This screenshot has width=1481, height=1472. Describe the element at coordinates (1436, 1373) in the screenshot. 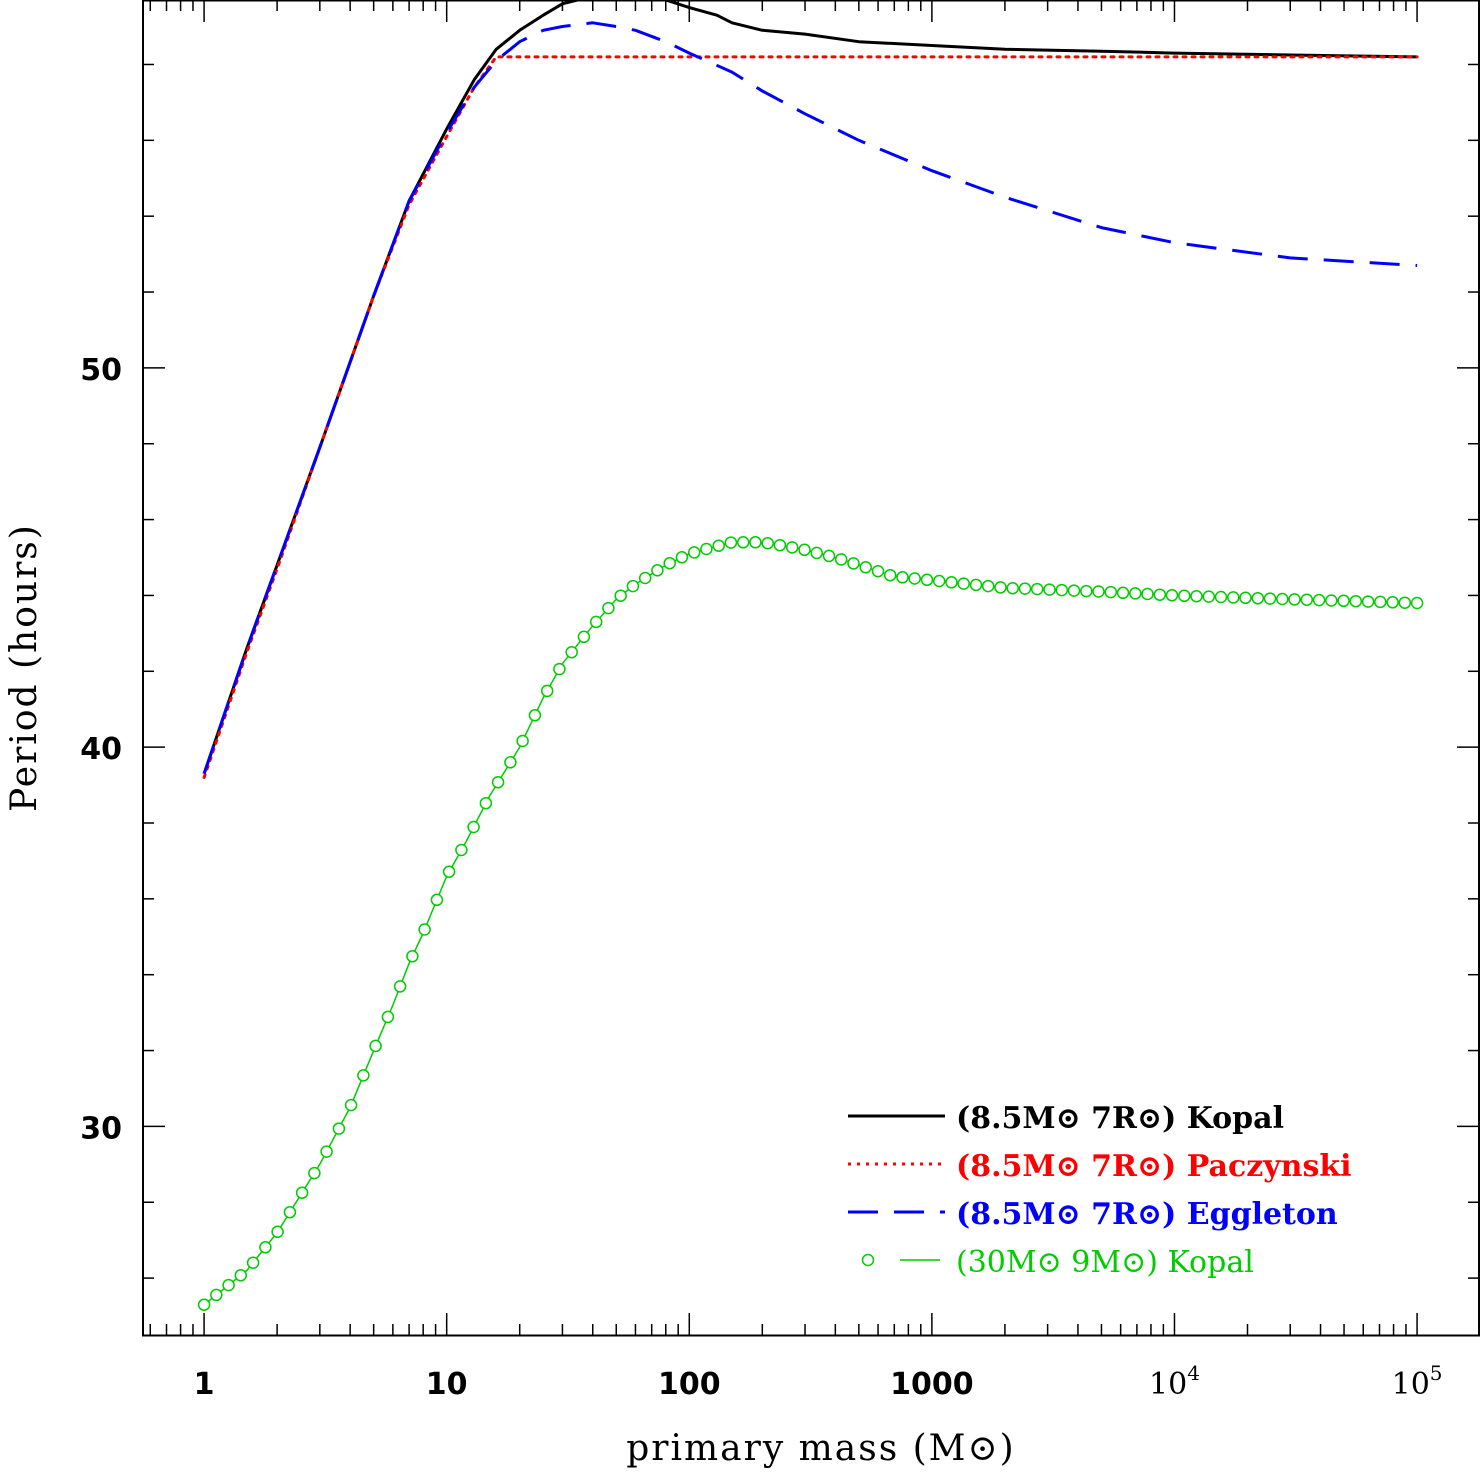

I see `x-tick-label-exponent: 5` at that location.